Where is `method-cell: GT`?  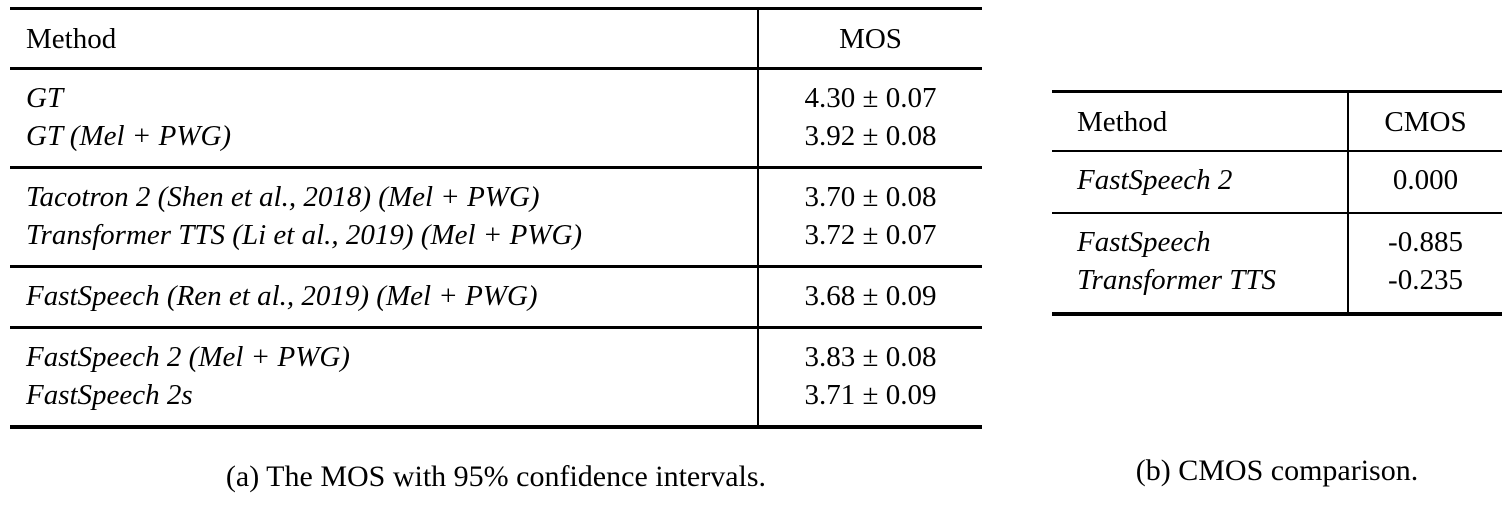 method-cell: GT is located at coordinates (45, 98).